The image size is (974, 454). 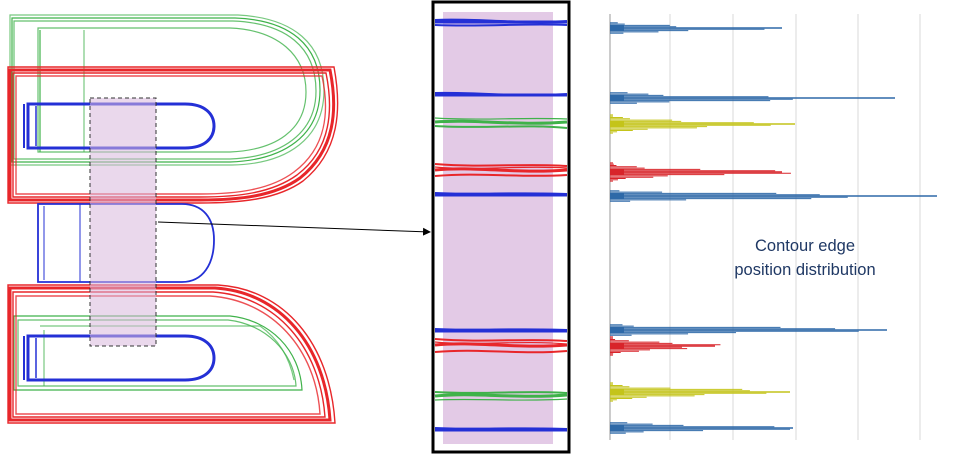 I want to click on contour-edge-label-line1: Contour edge, so click(x=805, y=246).